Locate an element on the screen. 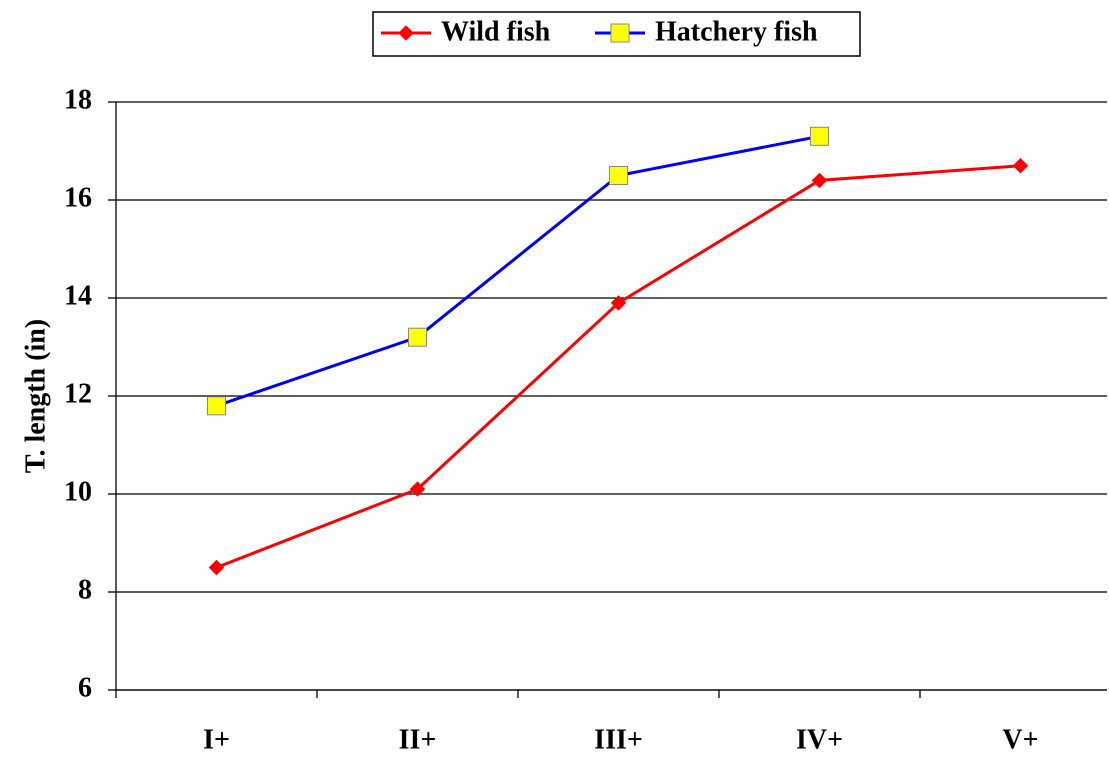  x-tick-label: II+ is located at coordinates (418, 739).